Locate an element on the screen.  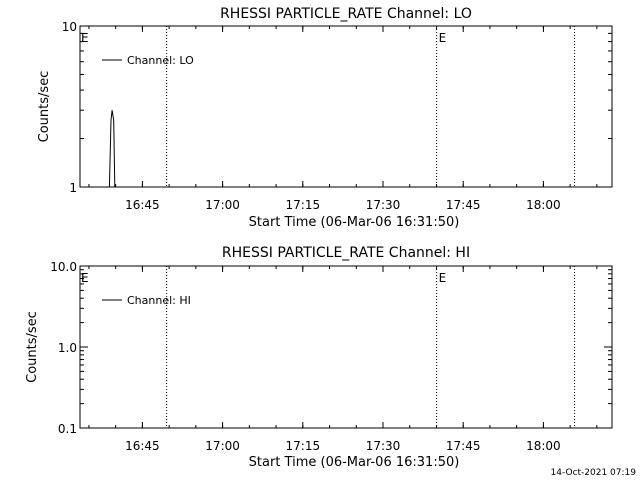
y-tick-label: 0.1 is located at coordinates (67, 429).